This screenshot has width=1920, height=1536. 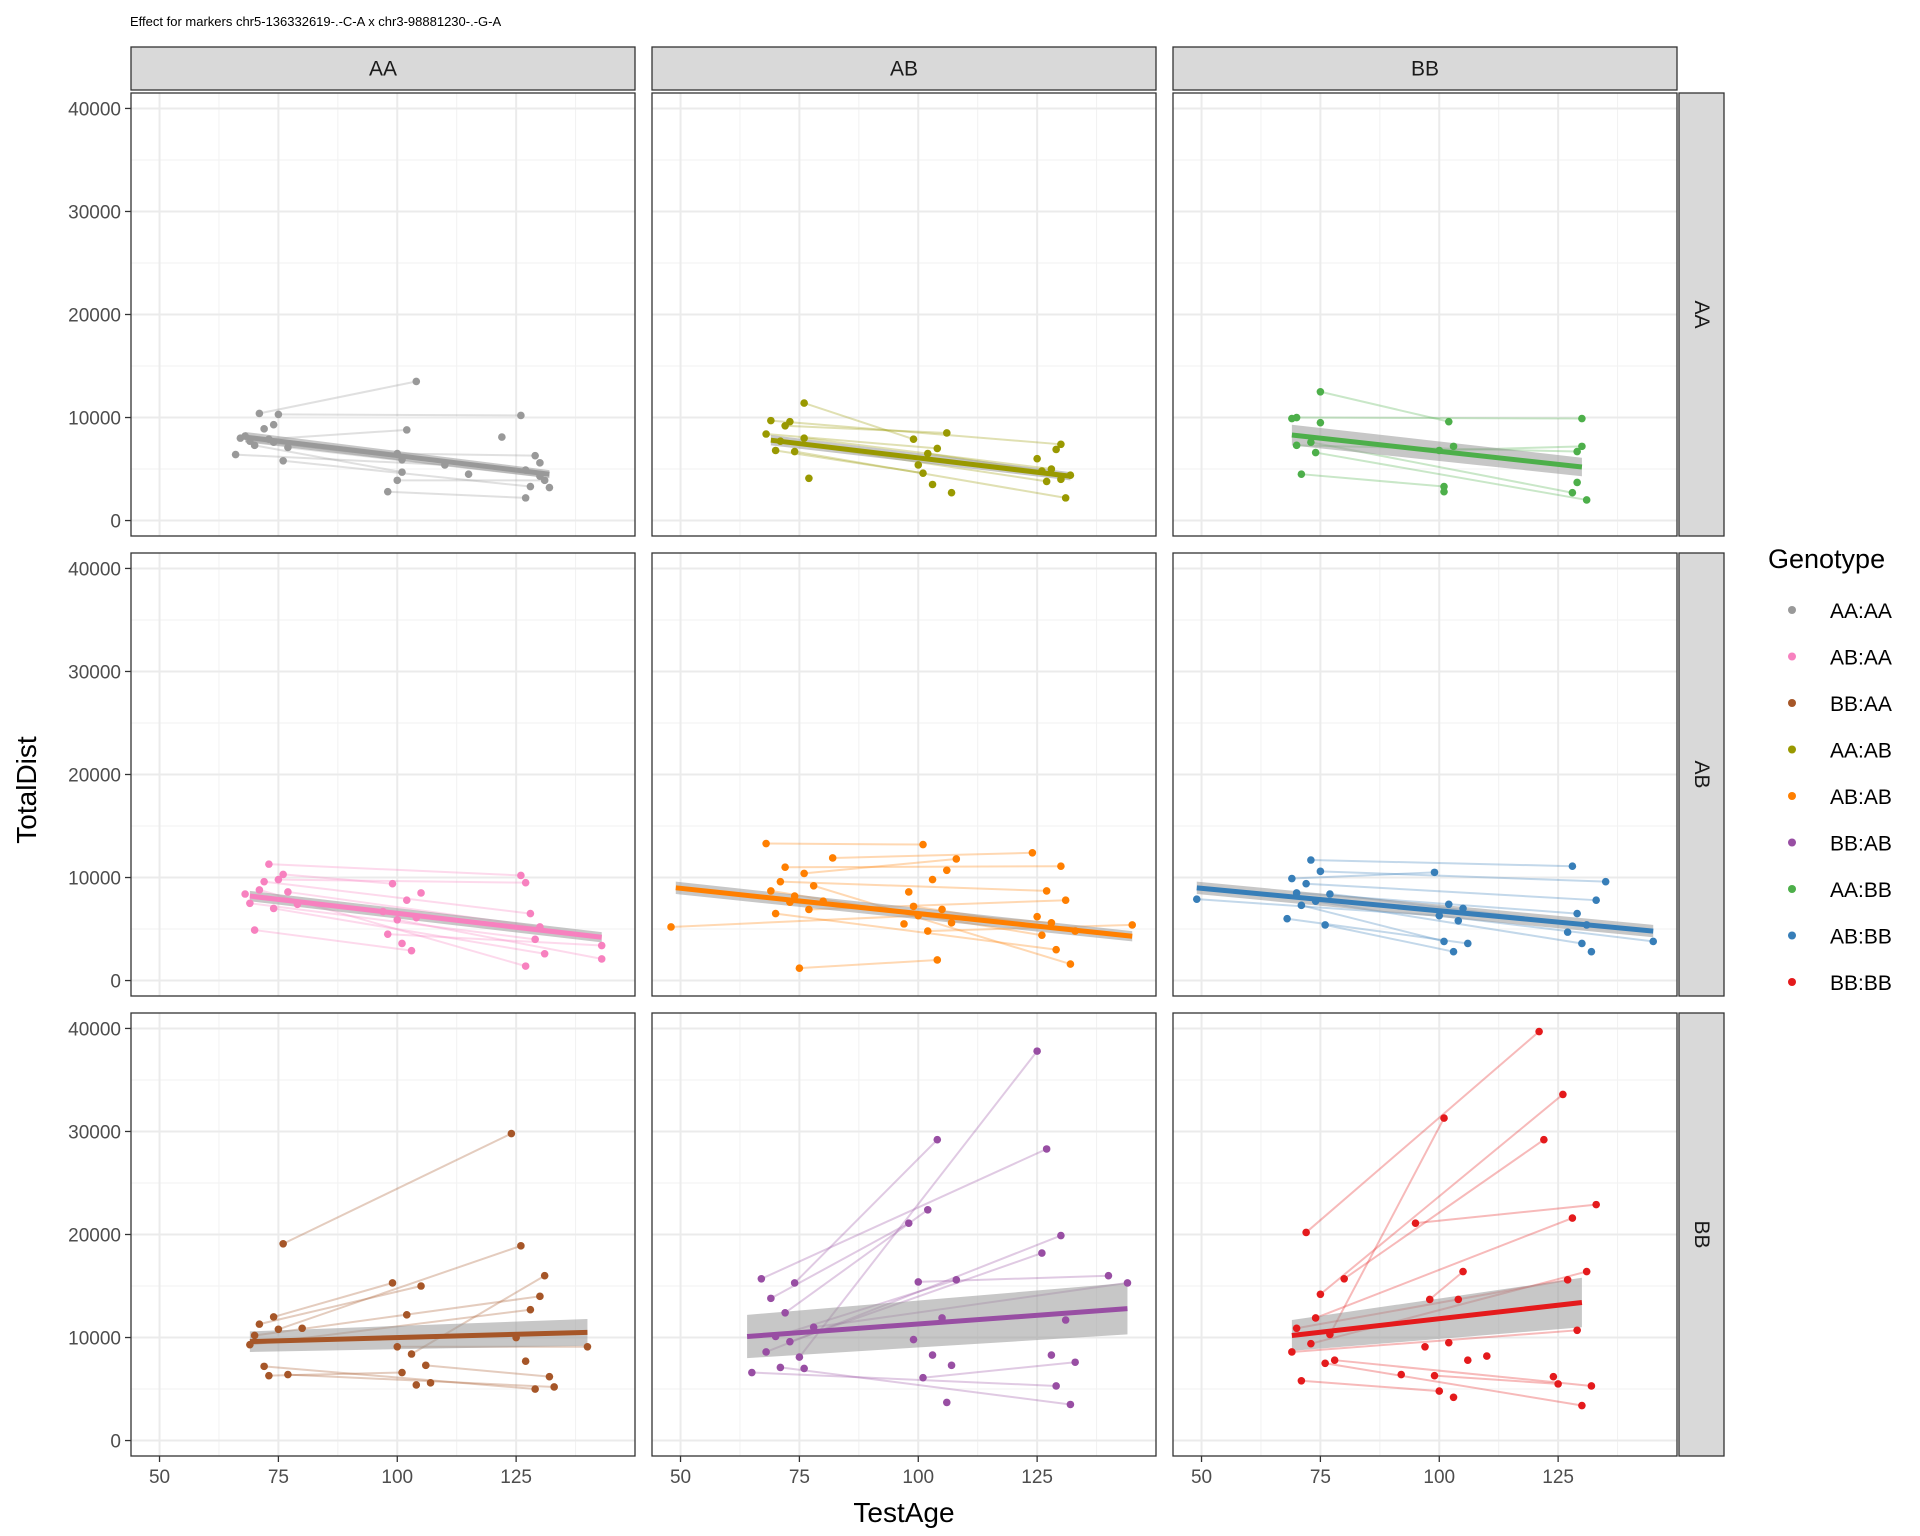 What do you see at coordinates (903, 1512) in the screenshot?
I see `x-axis-title: TestAge` at bounding box center [903, 1512].